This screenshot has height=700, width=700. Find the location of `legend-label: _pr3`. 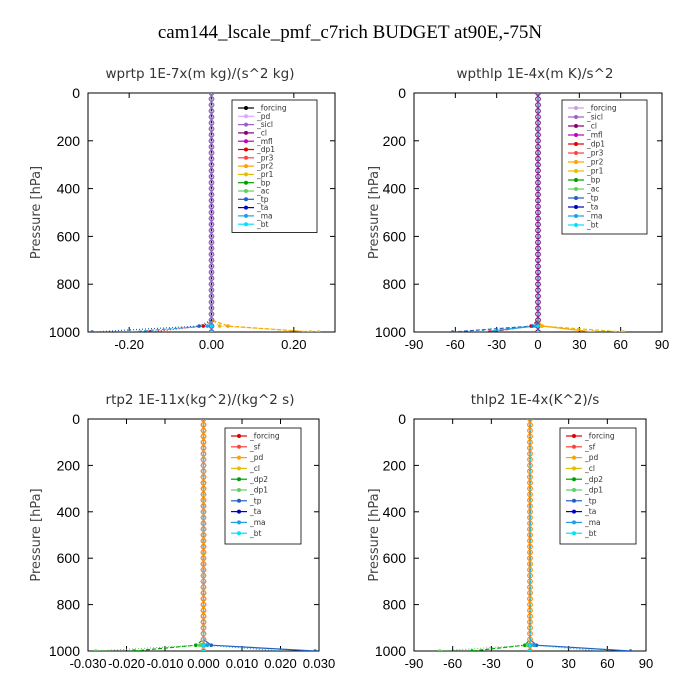

legend-label: _pr3 is located at coordinates (265, 157).